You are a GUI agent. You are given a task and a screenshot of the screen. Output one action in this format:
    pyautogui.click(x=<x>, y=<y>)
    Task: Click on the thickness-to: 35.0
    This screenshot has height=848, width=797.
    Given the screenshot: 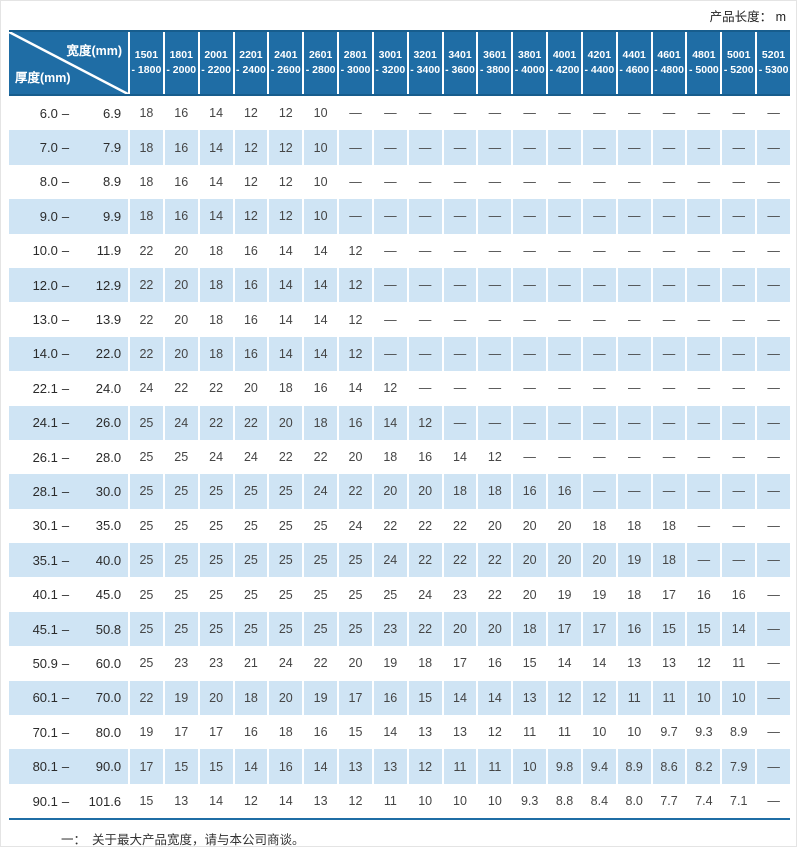 What is the action you would take?
    pyautogui.click(x=108, y=526)
    